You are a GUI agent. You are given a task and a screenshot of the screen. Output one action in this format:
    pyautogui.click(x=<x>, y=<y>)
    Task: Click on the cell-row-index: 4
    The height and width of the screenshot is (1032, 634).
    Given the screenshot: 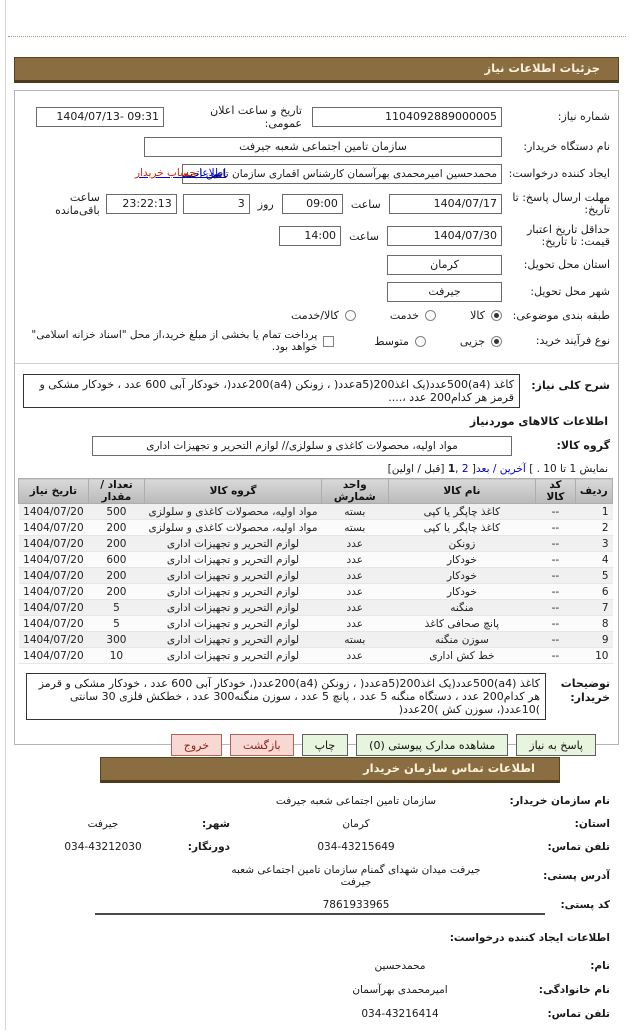 What is the action you would take?
    pyautogui.click(x=594, y=559)
    